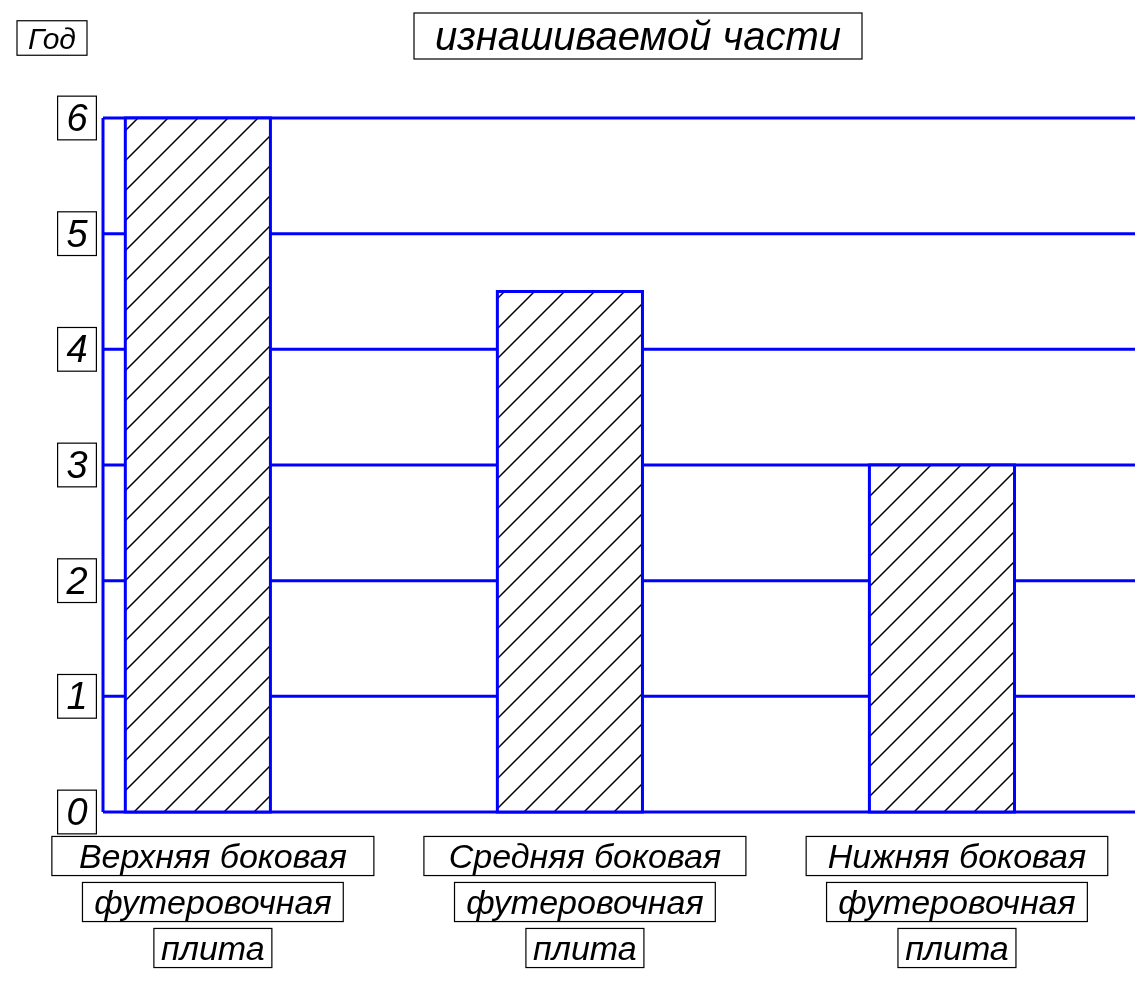 Image resolution: width=1135 pixels, height=992 pixels. Describe the element at coordinates (77, 465) in the screenshot. I see `y-tick-label: 3` at that location.